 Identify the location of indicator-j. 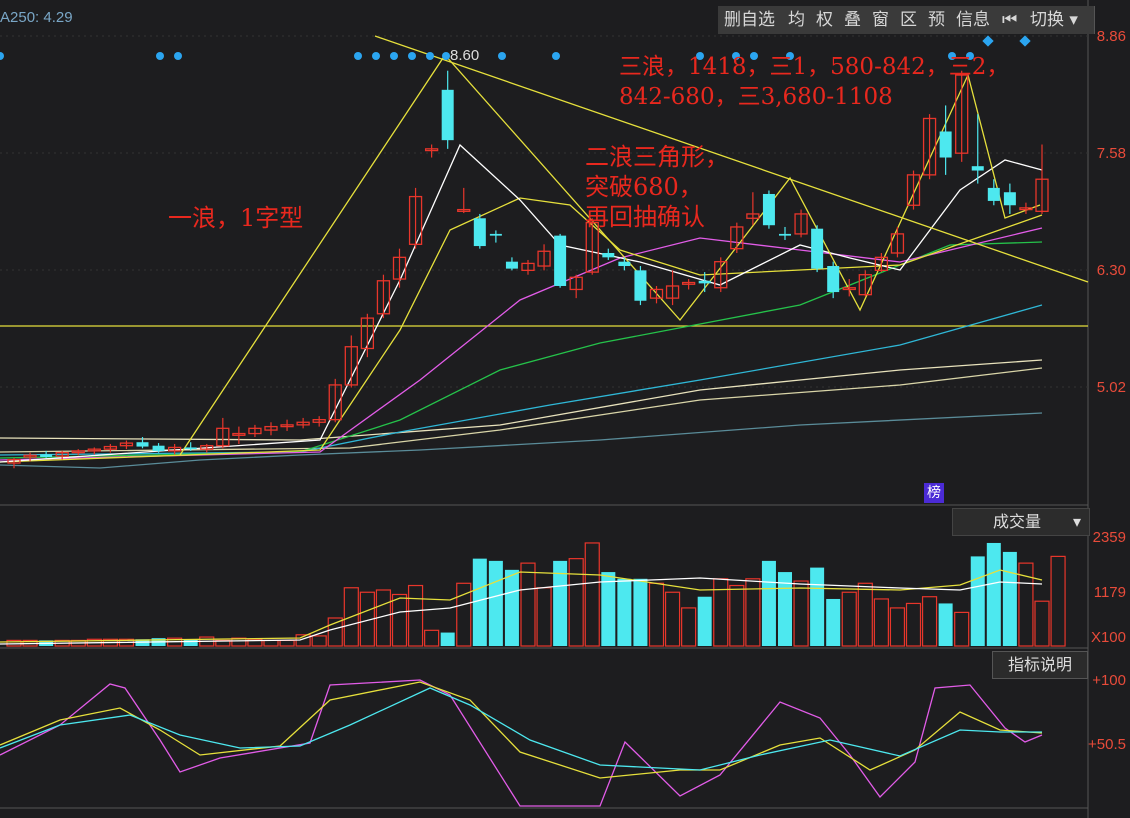
(521, 729).